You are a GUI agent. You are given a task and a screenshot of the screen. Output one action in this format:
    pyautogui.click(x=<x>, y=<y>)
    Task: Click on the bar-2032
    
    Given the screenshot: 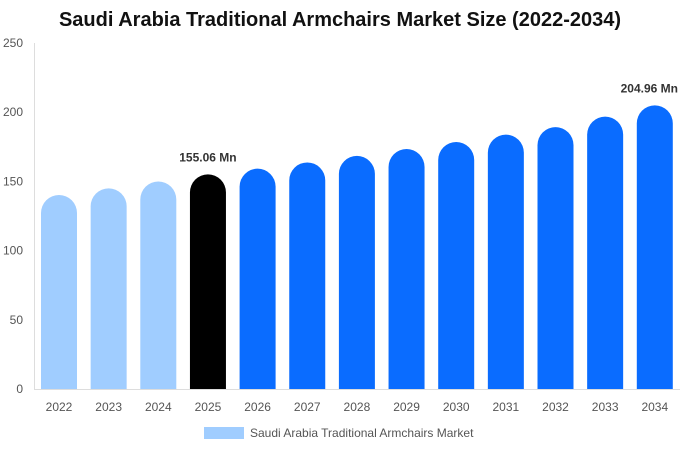 What is the action you would take?
    pyautogui.click(x=555, y=258)
    